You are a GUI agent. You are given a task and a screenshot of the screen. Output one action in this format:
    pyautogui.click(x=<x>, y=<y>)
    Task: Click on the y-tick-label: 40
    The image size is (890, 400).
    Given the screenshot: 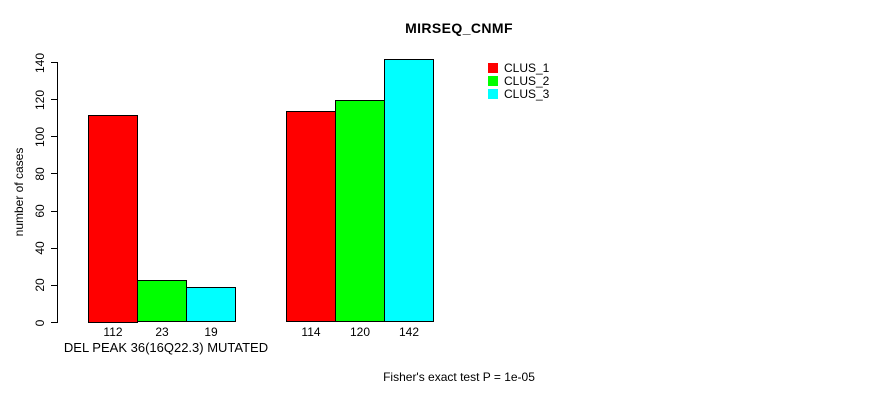 What is the action you would take?
    pyautogui.click(x=40, y=248)
    